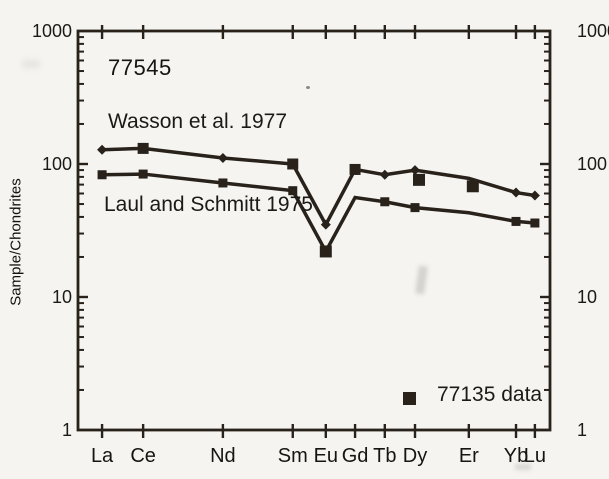  What do you see at coordinates (293, 456) in the screenshot?
I see `element-label-Sm: Sm` at bounding box center [293, 456].